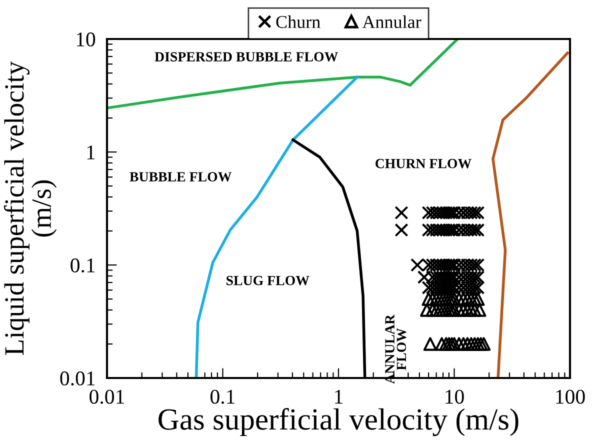 Image resolution: width=597 pixels, height=448 pixels. Describe the element at coordinates (268, 281) in the screenshot. I see `annotation: SLUG FLOW` at that location.